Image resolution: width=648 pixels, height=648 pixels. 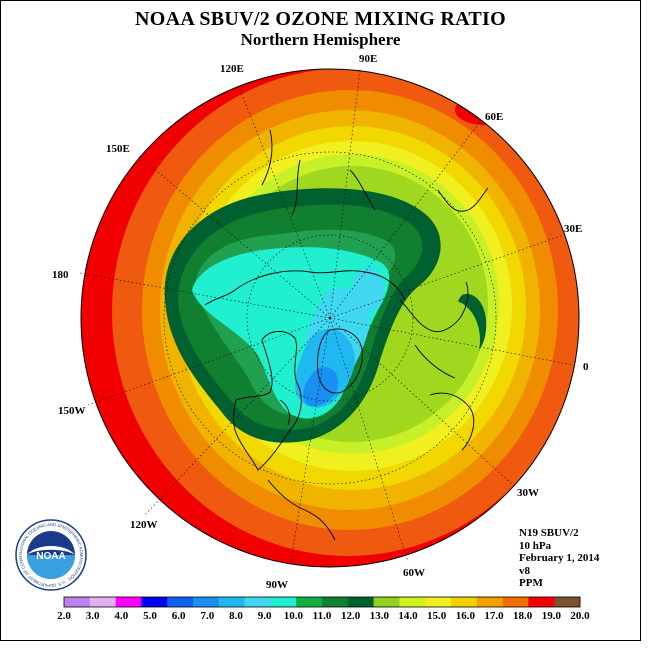 What do you see at coordinates (265, 616) in the screenshot?
I see `colorbar-tick-label: 9.0` at bounding box center [265, 616].